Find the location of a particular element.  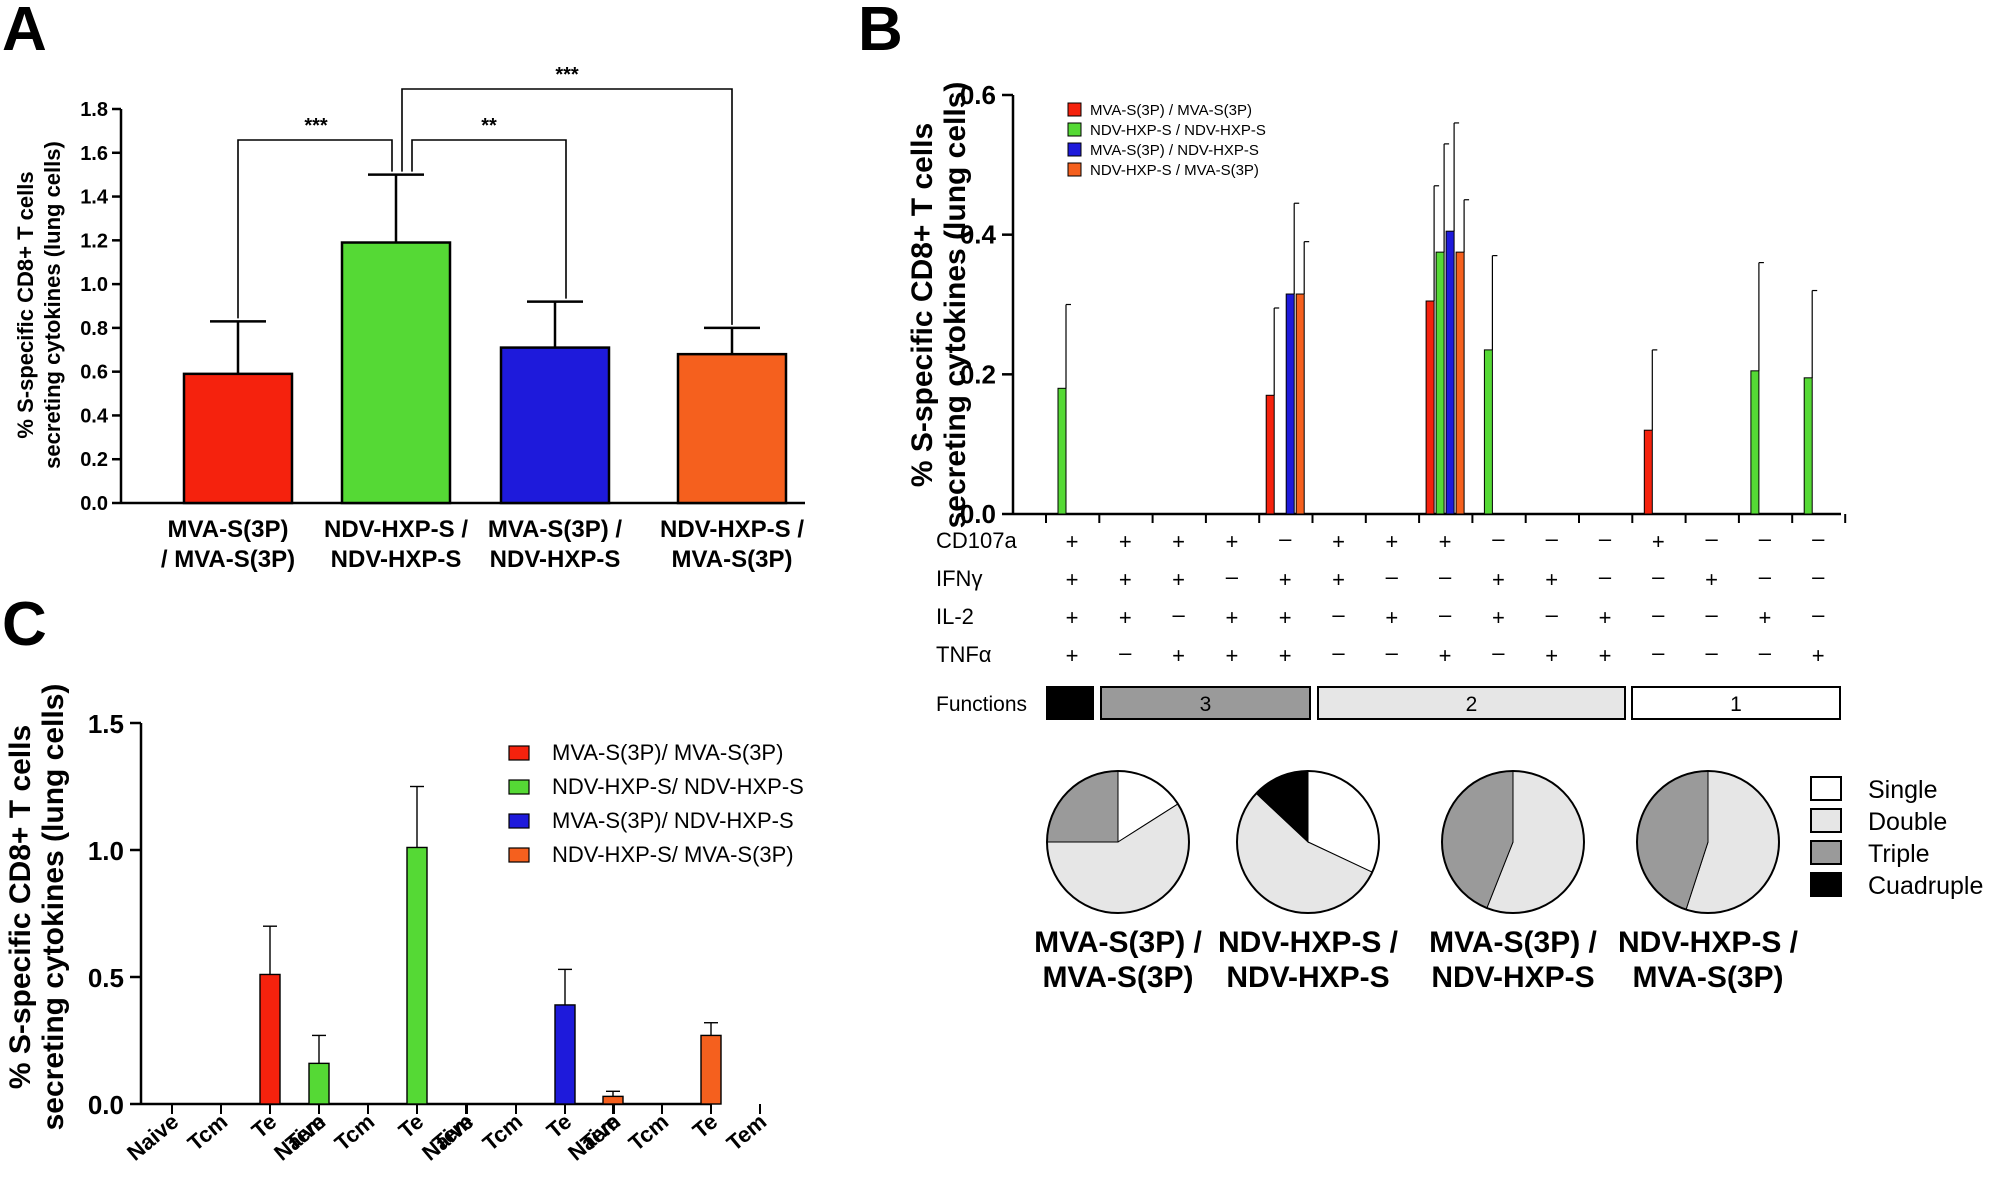

panel-a-ytick-label: 0.2 is located at coordinates (94, 460).